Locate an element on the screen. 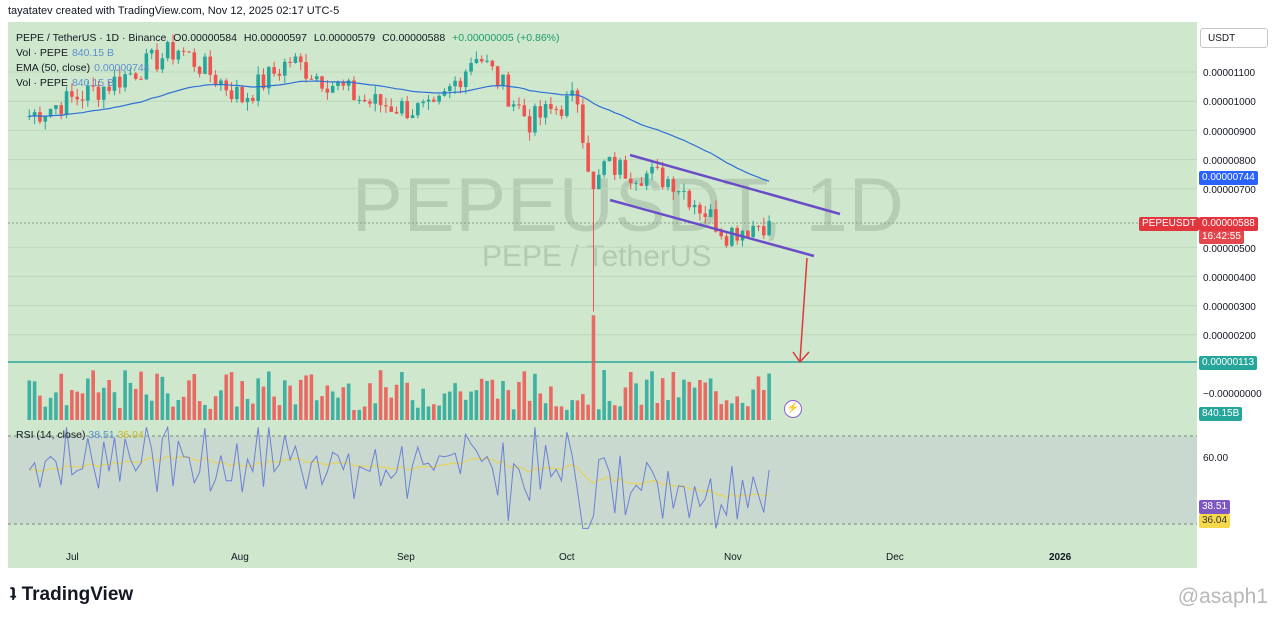 The image size is (1280, 623). currency-button: USDT is located at coordinates (1234, 38).